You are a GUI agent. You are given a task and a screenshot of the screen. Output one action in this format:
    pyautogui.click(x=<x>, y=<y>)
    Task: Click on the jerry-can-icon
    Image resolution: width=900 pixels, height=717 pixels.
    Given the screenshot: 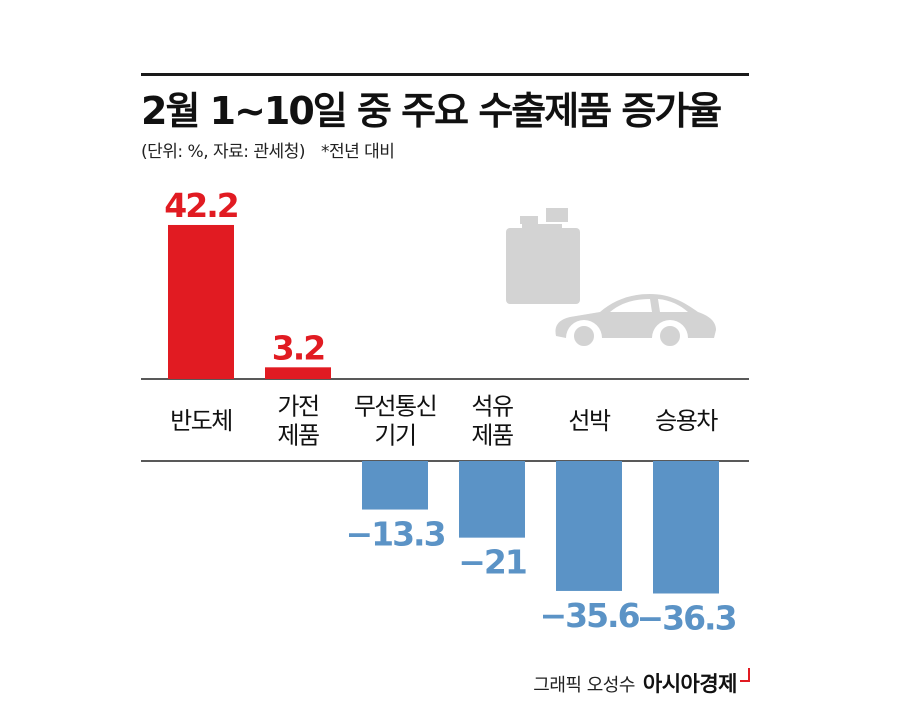 What is the action you would take?
    pyautogui.click(x=543, y=256)
    